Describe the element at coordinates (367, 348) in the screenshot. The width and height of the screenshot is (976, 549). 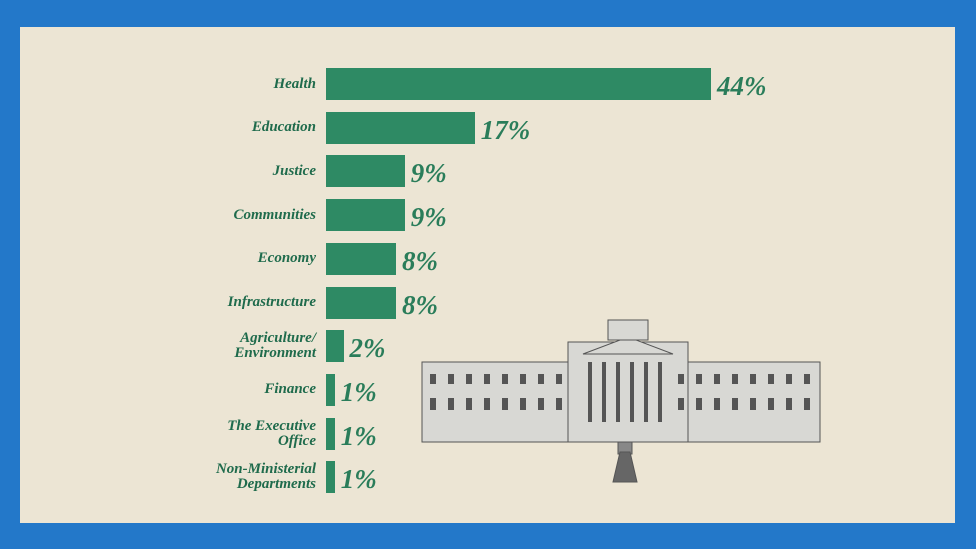
I see `value-label: 2%` at that location.